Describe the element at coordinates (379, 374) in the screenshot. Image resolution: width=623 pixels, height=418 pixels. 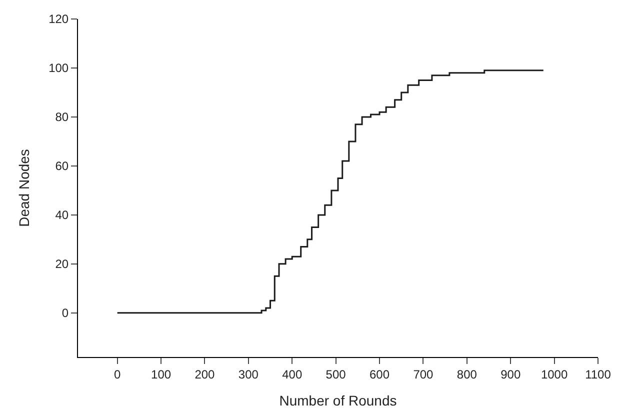
I see `x-tick-label: 600` at that location.